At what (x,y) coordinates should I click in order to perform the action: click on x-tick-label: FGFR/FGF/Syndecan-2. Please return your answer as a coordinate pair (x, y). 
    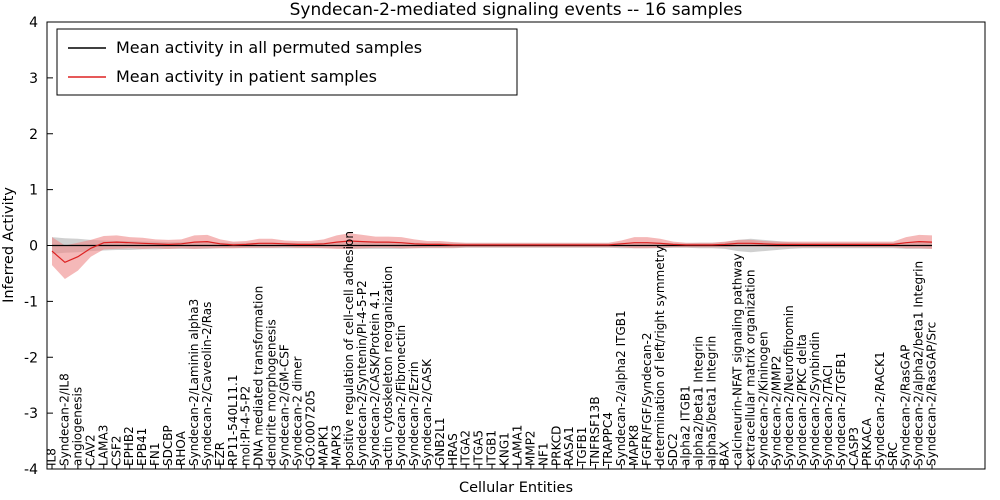
    Looking at the image, I should click on (647, 399).